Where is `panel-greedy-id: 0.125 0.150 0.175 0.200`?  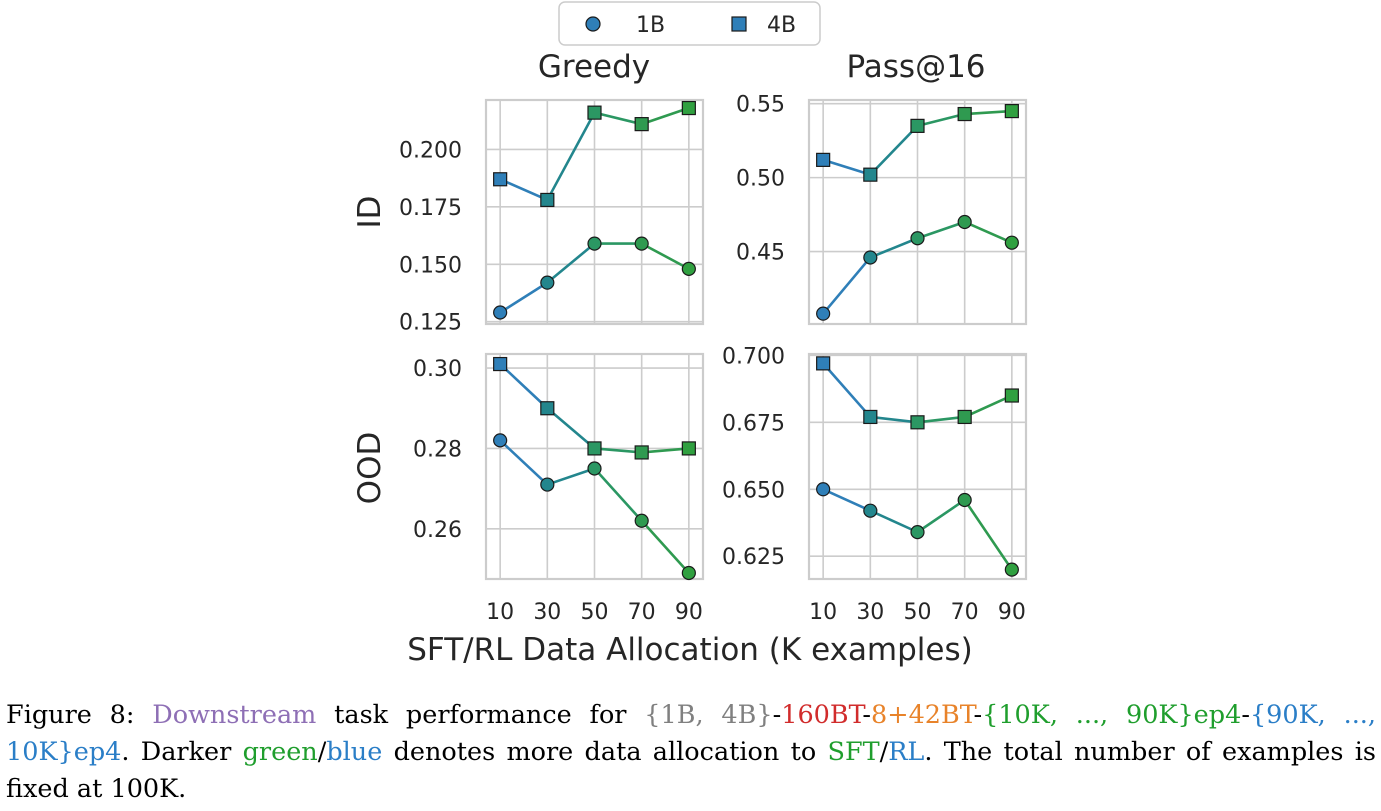
panel-greedy-id: 0.125 0.150 0.175 0.200 is located at coordinates (552, 217).